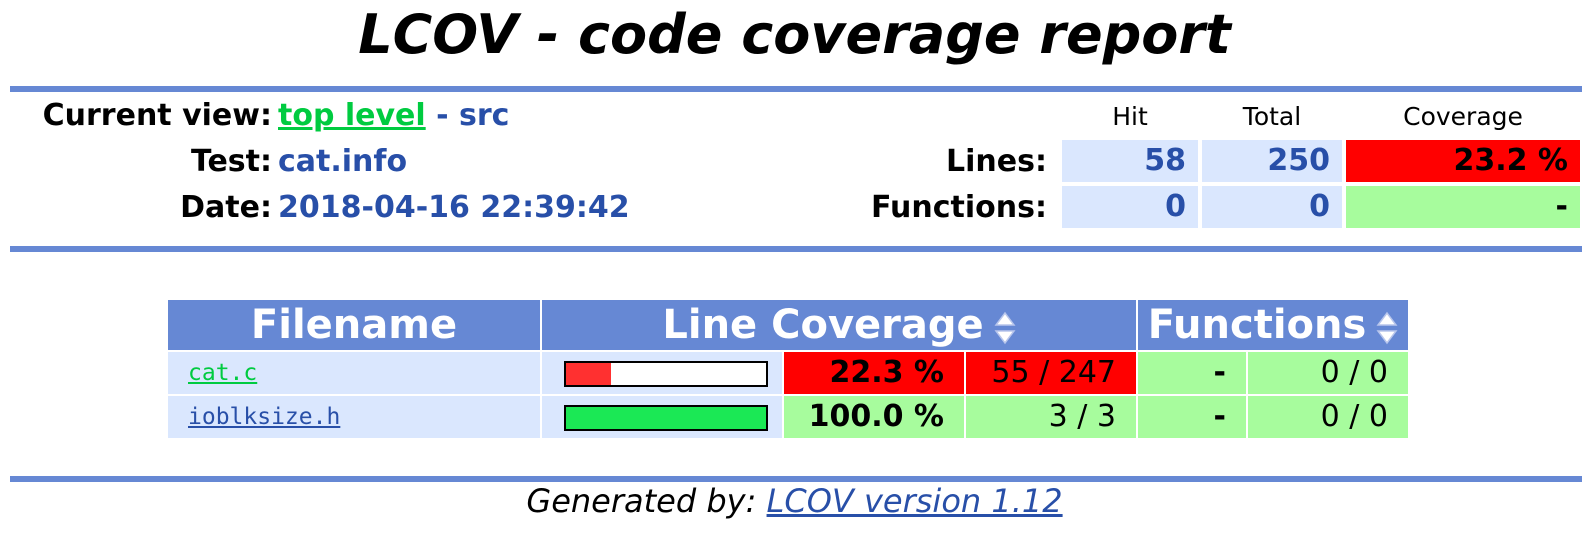 The width and height of the screenshot is (1589, 540). I want to click on date-value: 2018-04-16 22:39:42, so click(454, 207).